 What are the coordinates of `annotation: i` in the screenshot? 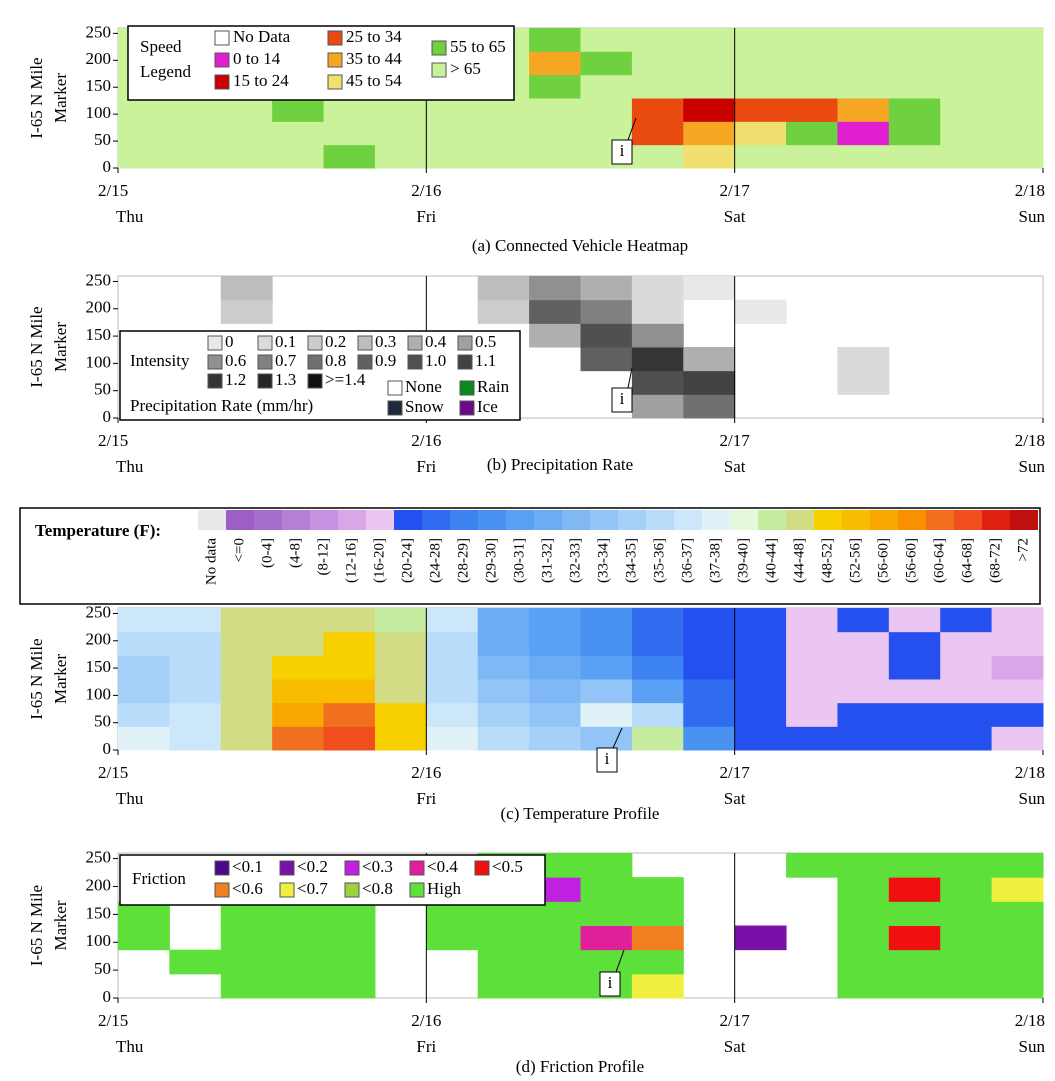 It's located at (610, 982).